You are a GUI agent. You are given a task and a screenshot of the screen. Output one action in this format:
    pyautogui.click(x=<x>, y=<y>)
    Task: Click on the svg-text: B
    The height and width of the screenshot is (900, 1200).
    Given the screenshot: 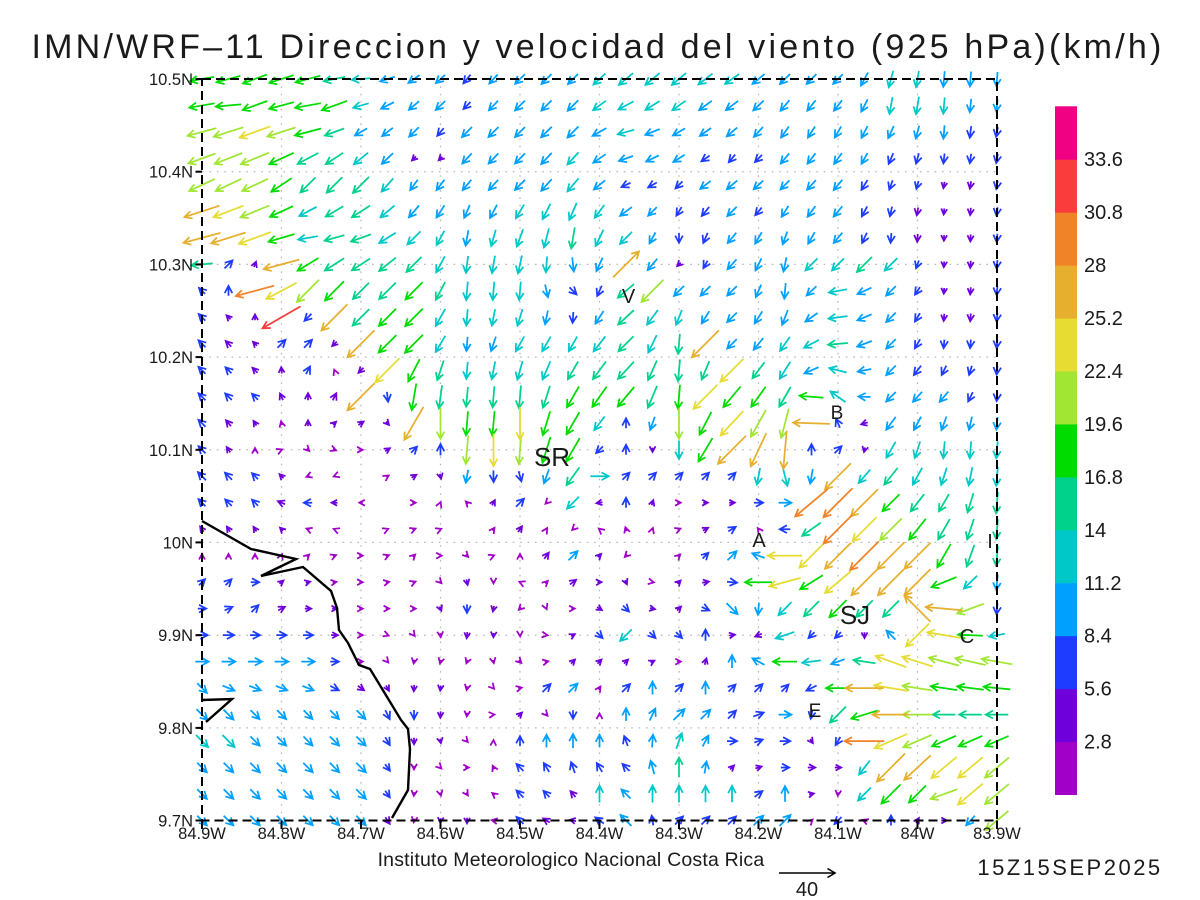 What is the action you would take?
    pyautogui.click(x=837, y=413)
    